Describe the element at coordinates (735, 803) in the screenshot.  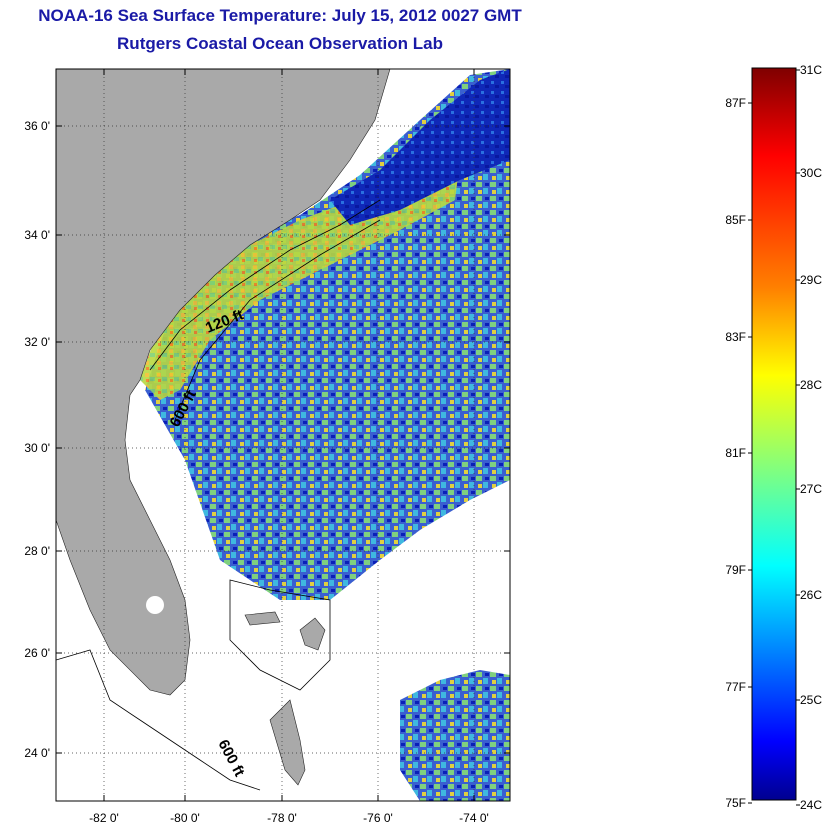
I see `colorbar-fahrenheit-label: 75F` at that location.